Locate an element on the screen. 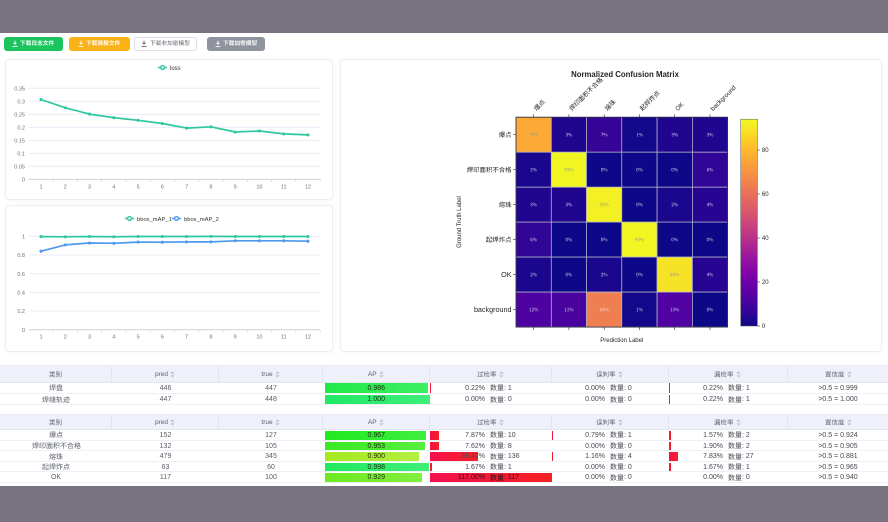  svg-text: 0.05 is located at coordinates (19, 168).